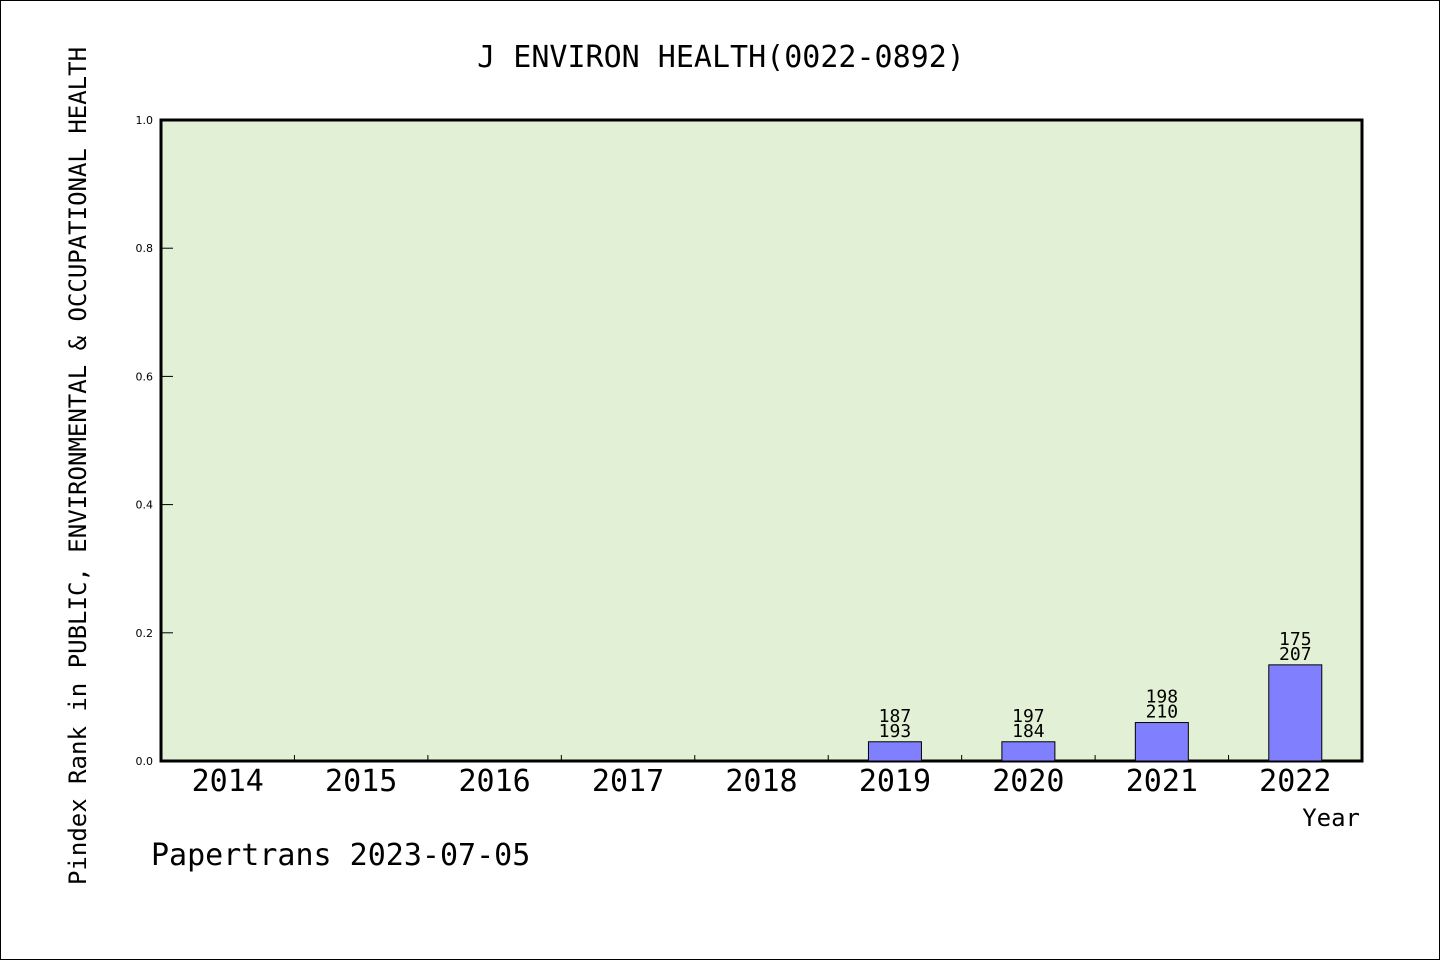  Describe the element at coordinates (1295, 654) in the screenshot. I see `bar-label-bottom: 207` at that location.